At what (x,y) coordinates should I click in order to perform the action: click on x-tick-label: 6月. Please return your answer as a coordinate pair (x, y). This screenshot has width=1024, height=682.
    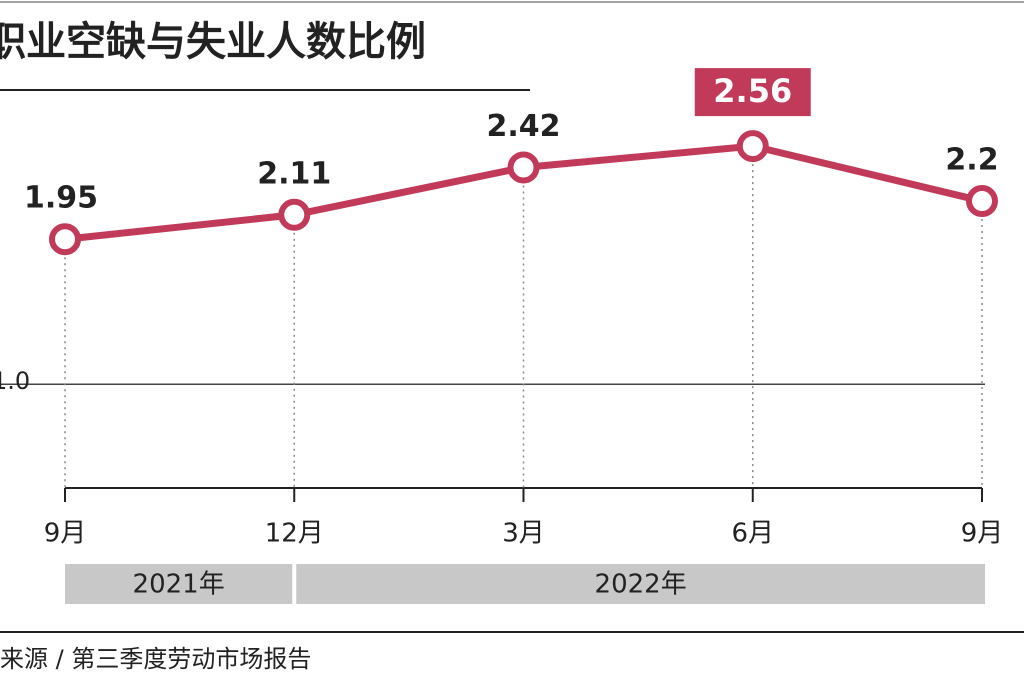
    Looking at the image, I should click on (752, 534).